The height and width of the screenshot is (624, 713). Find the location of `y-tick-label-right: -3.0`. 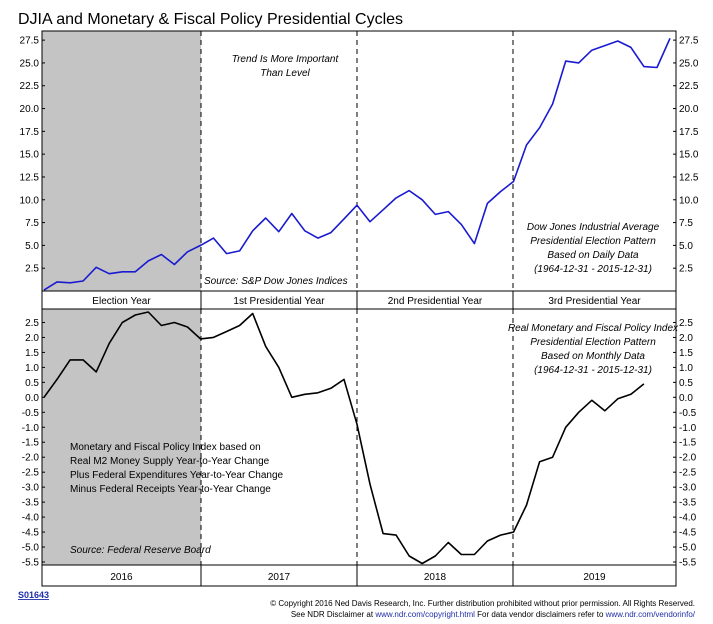

y-tick-label-right: -3.0 is located at coordinates (688, 488).